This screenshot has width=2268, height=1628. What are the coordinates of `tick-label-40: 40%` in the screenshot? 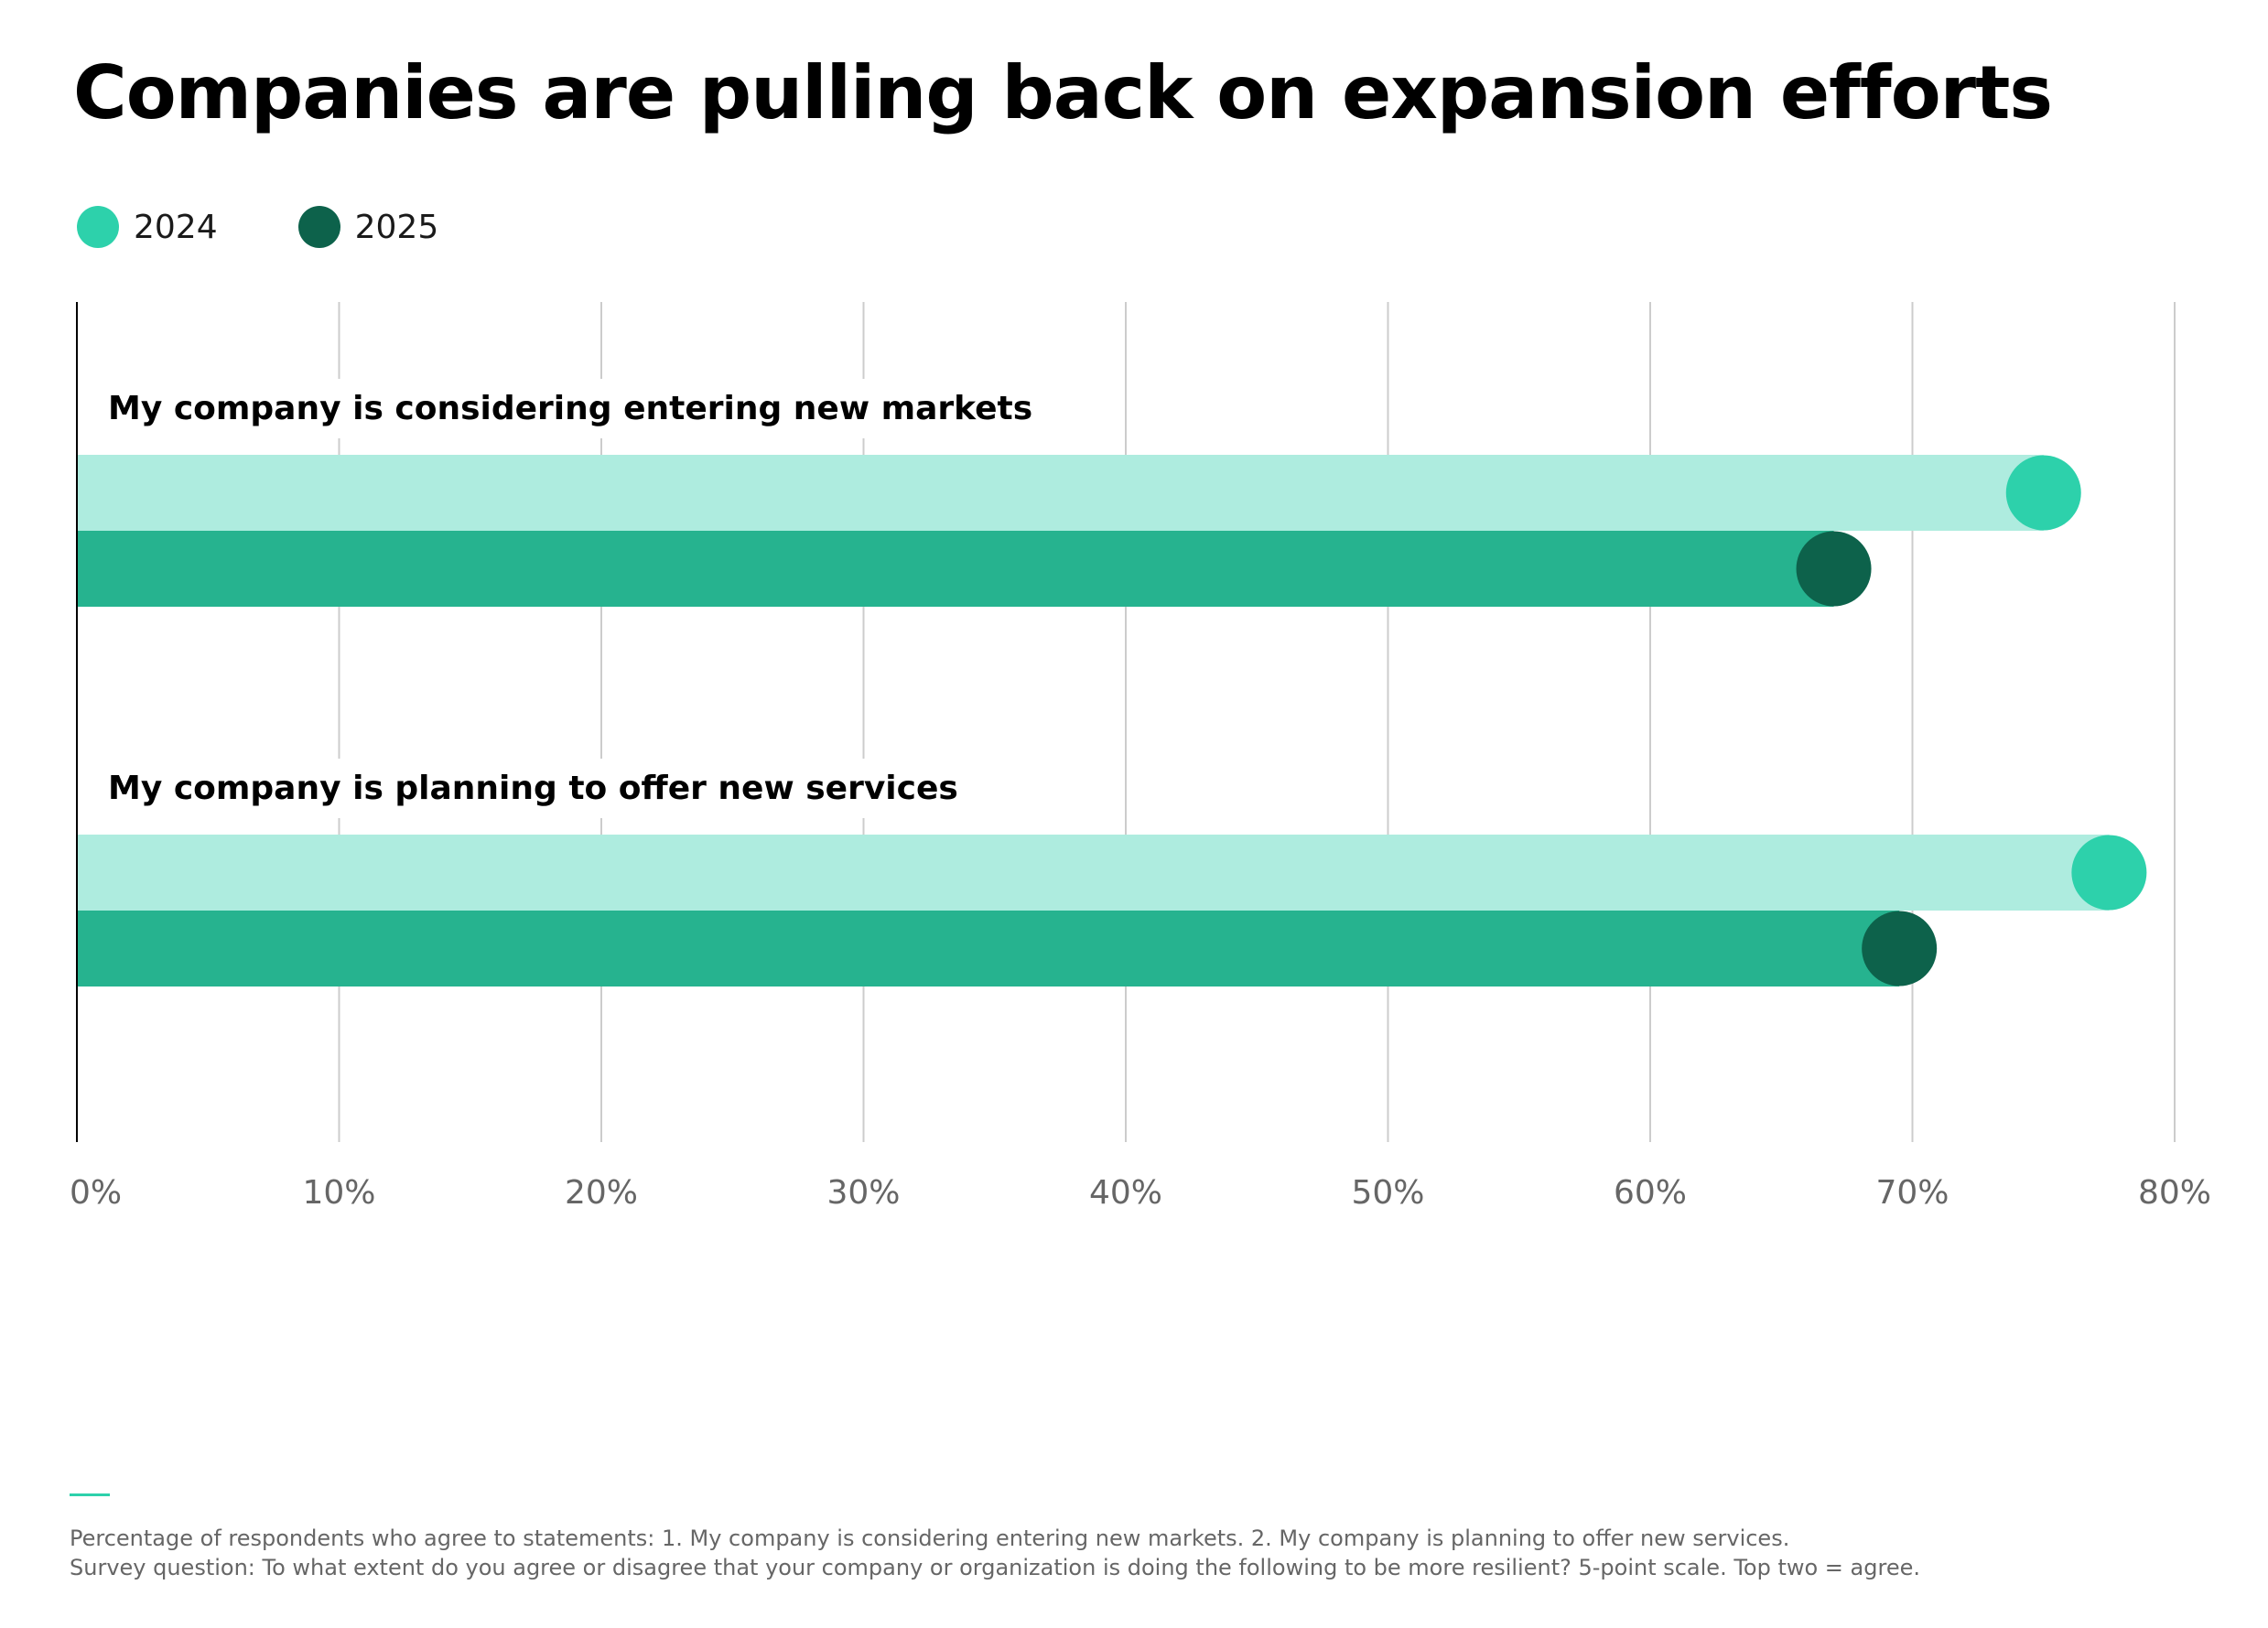 It's located at (1125, 1193).